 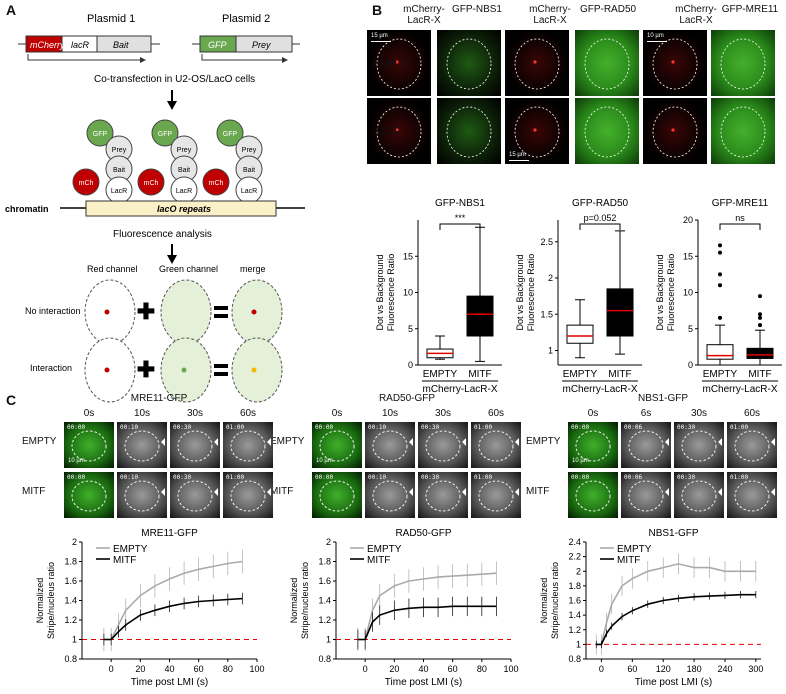 I want to click on x-tick-label: 100, so click(x=510, y=669).